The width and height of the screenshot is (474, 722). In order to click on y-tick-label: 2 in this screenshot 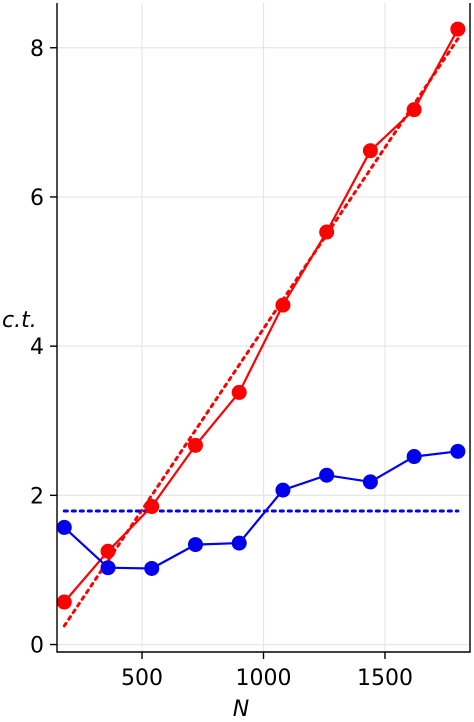, I will do `click(37, 496)`.